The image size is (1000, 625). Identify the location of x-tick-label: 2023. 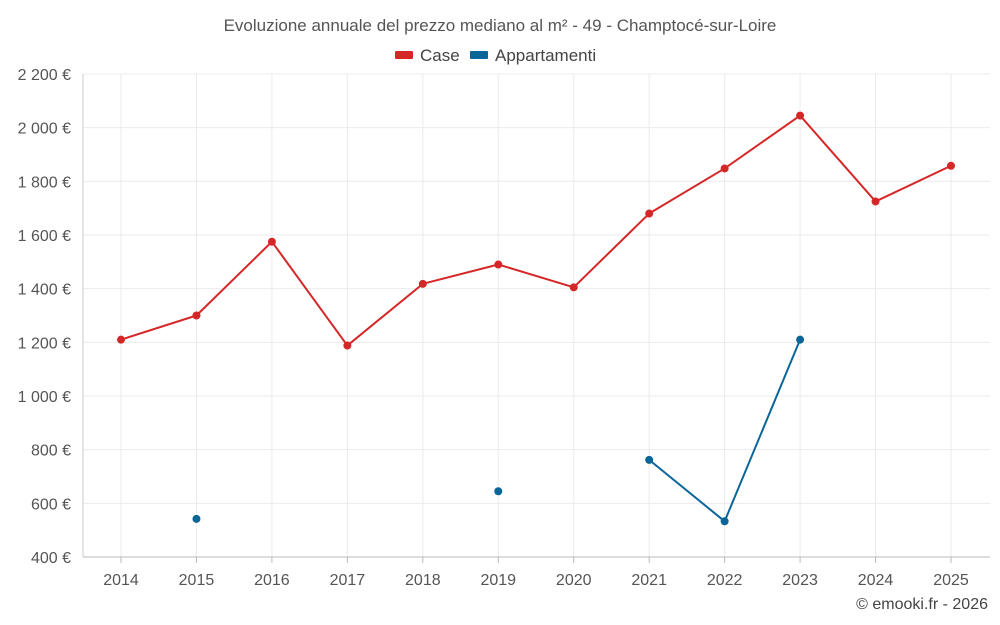
(800, 580).